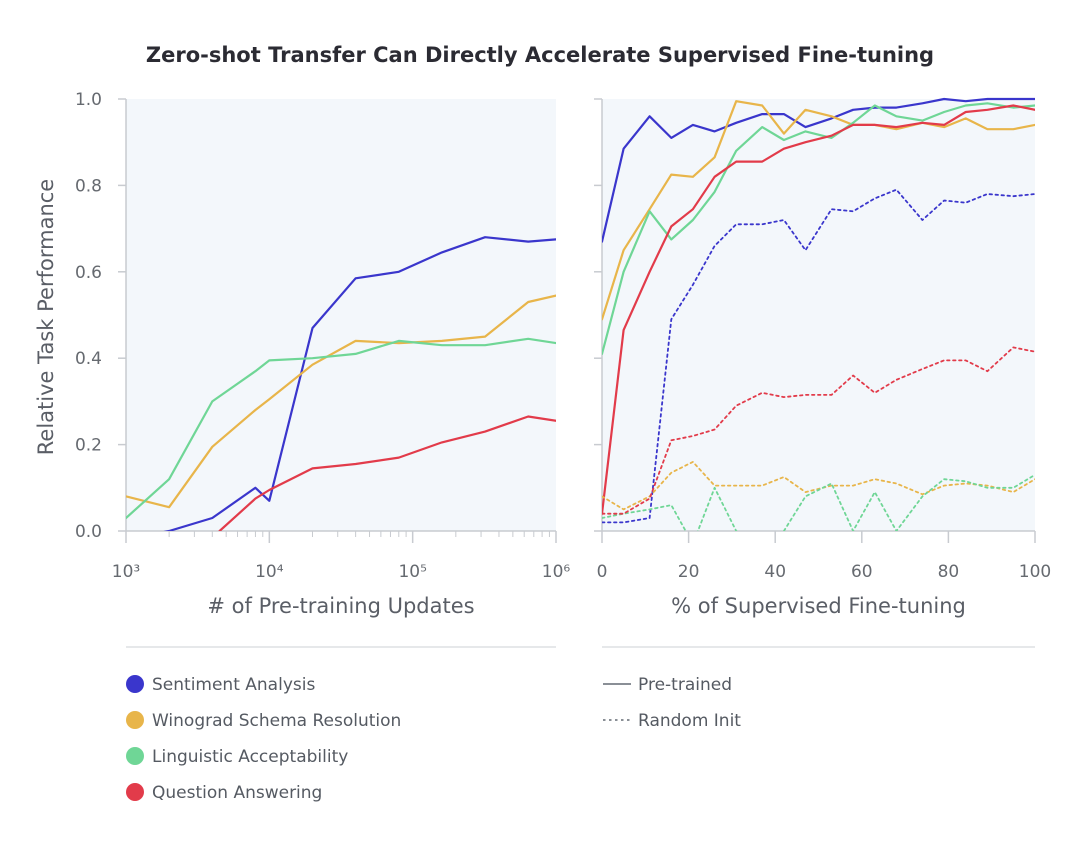 This screenshot has width=1080, height=846. I want to click on x-tick-label: 20, so click(689, 572).